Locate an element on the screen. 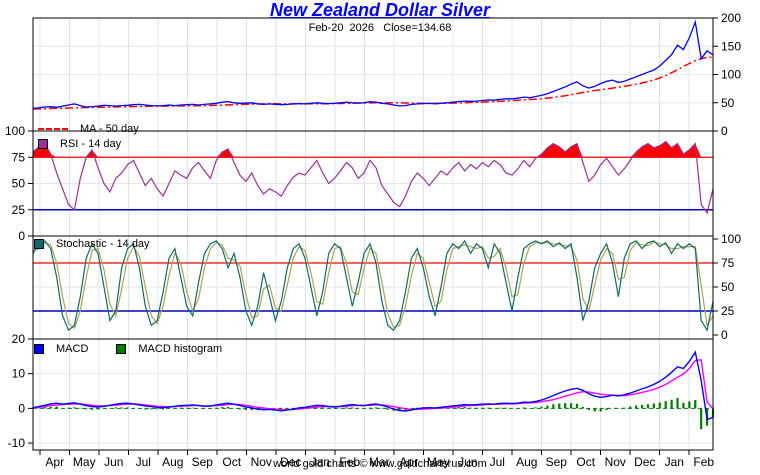  chart-date-close: Feb-20 2026 Close=134.68 is located at coordinates (380, 28).